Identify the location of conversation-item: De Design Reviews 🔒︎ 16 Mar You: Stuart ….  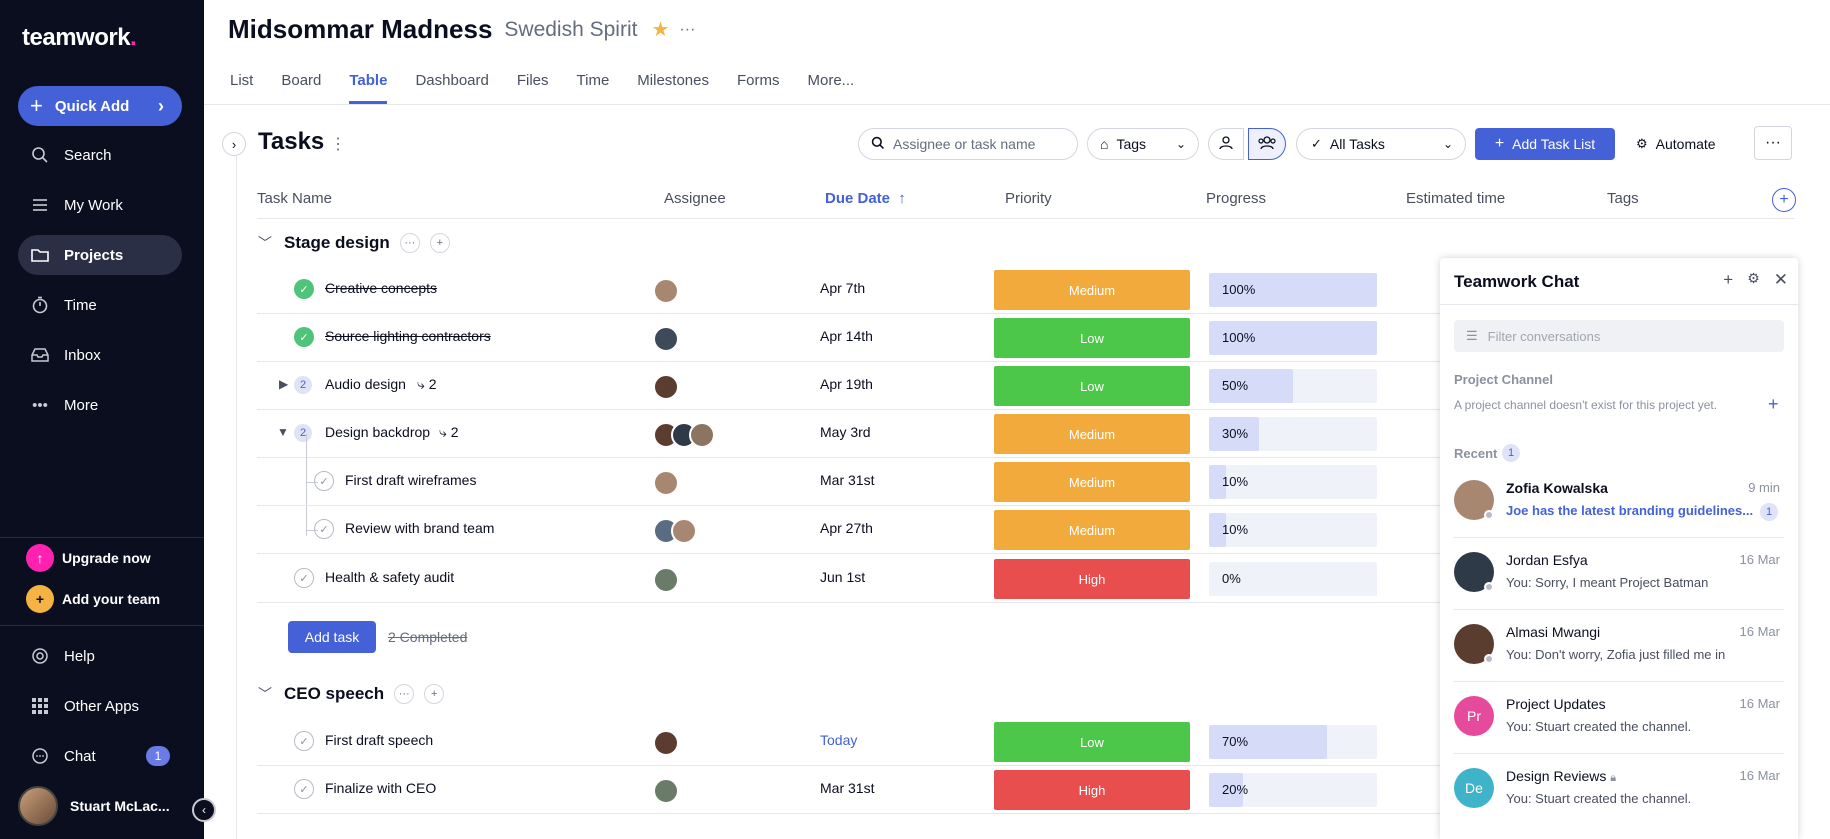
(1619, 791).